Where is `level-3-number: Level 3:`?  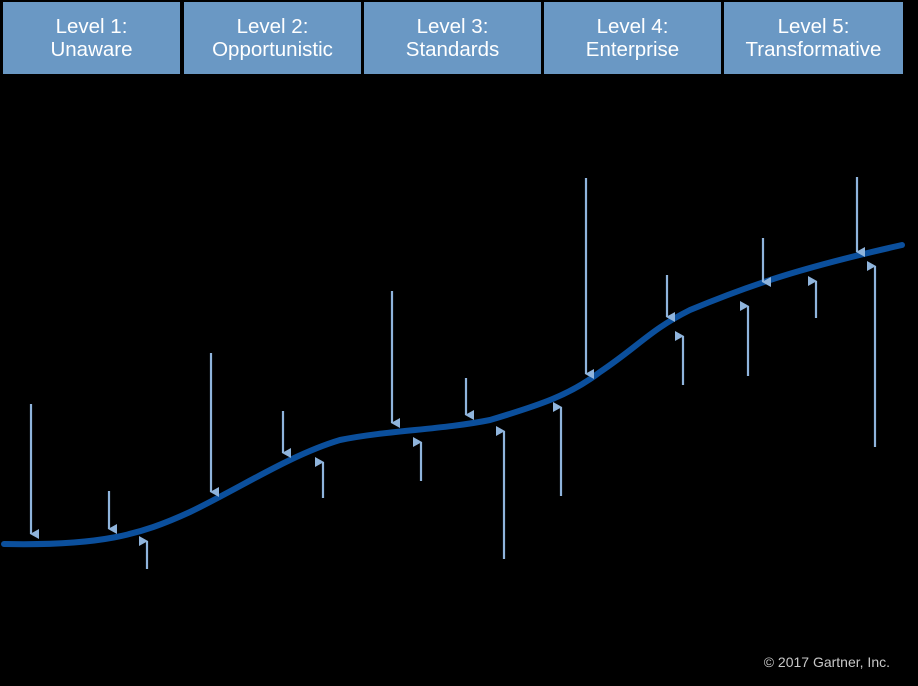
level-3-number: Level 3: is located at coordinates (452, 26).